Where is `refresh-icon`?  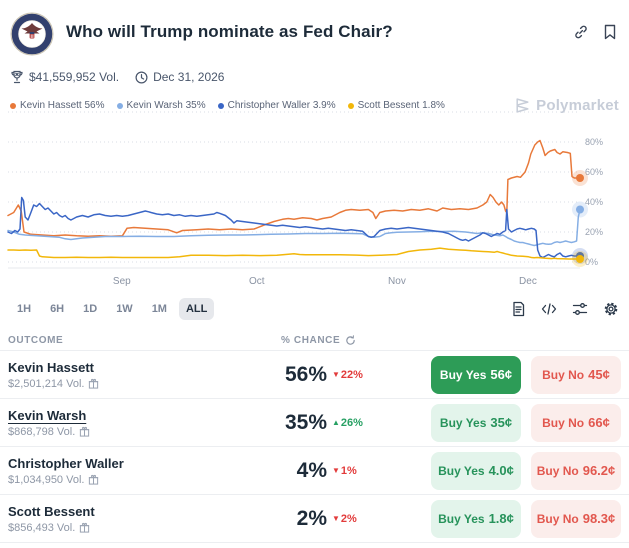 refresh-icon is located at coordinates (350, 340).